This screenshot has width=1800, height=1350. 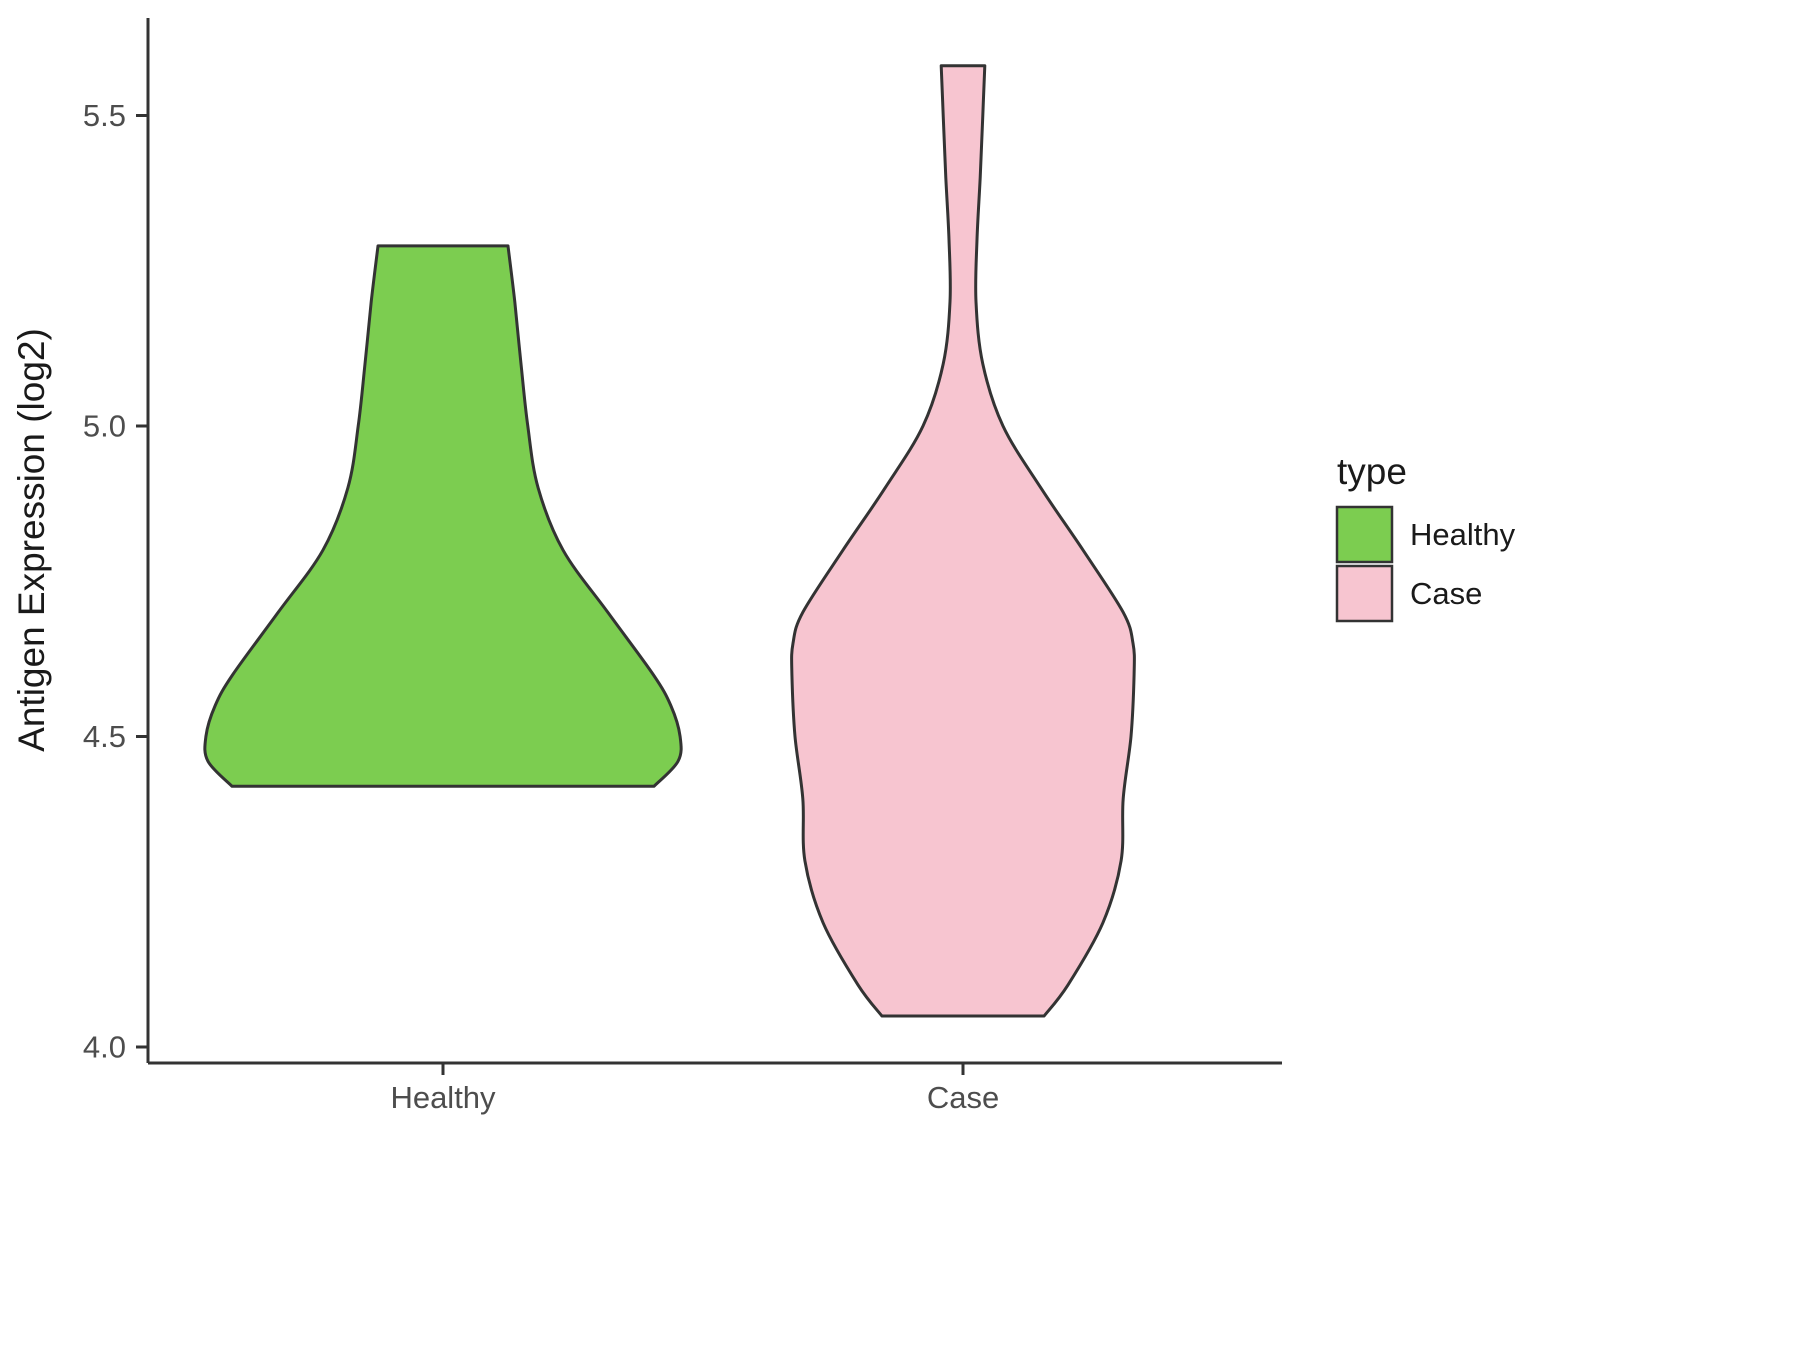 I want to click on y-axis-title: Antigen Expression (log2), so click(x=31, y=540).